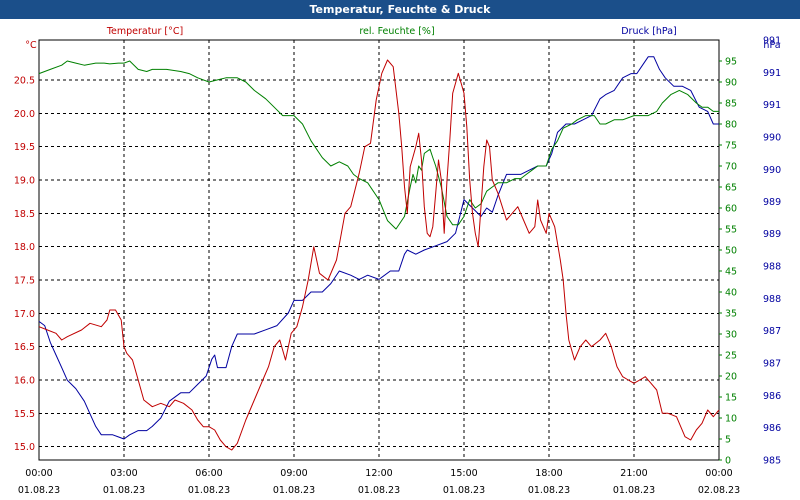  I want to click on temperature-tick: 17.5, so click(24, 281).